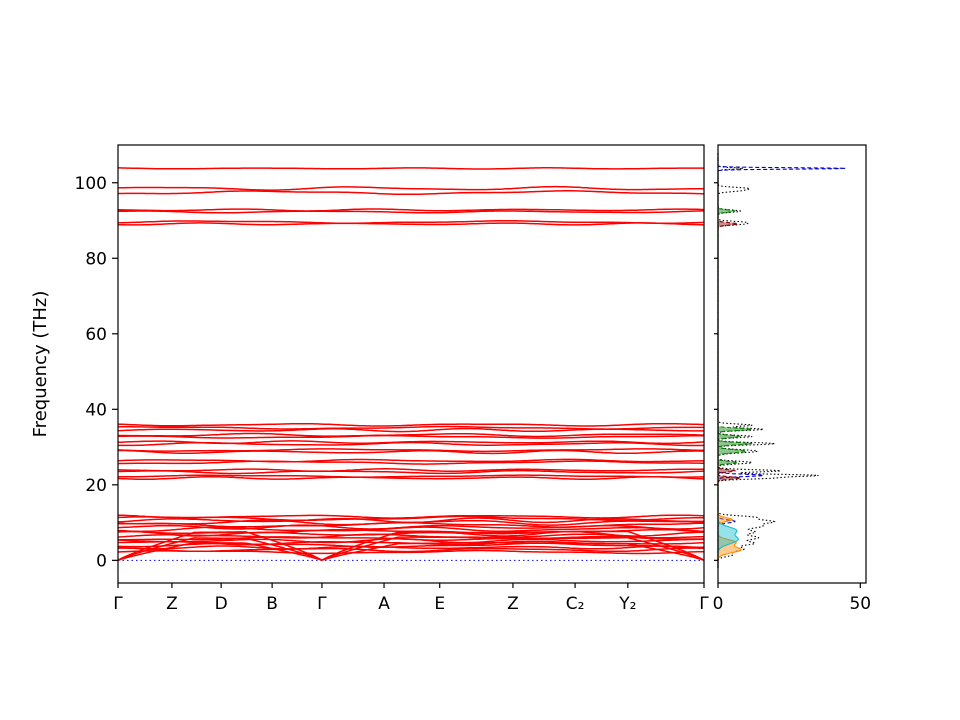 Image resolution: width=960 pixels, height=720 pixels. Describe the element at coordinates (575, 604) in the screenshot. I see `k-point-label: C₂` at that location.